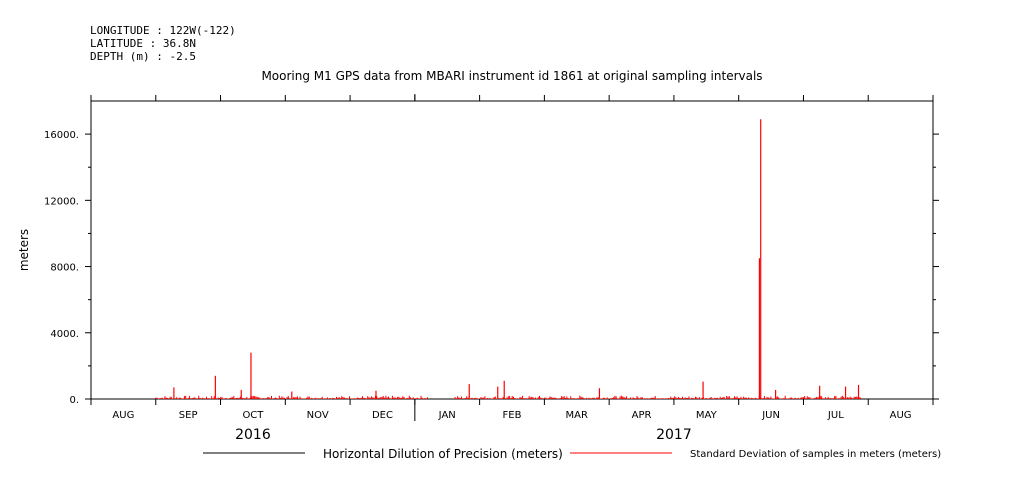 Image resolution: width=1009 pixels, height=504 pixels. I want to click on x-tick-label: NOV, so click(318, 415).